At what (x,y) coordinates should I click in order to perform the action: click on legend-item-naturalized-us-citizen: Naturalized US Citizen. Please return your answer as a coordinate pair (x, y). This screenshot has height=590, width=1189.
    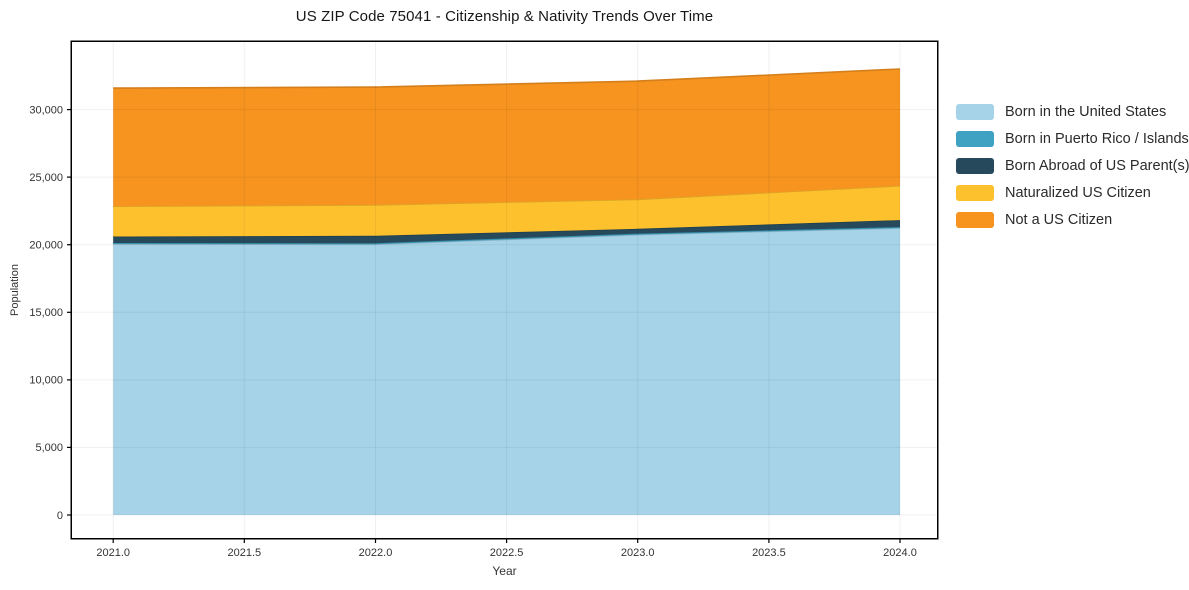
    Looking at the image, I should click on (1072, 193).